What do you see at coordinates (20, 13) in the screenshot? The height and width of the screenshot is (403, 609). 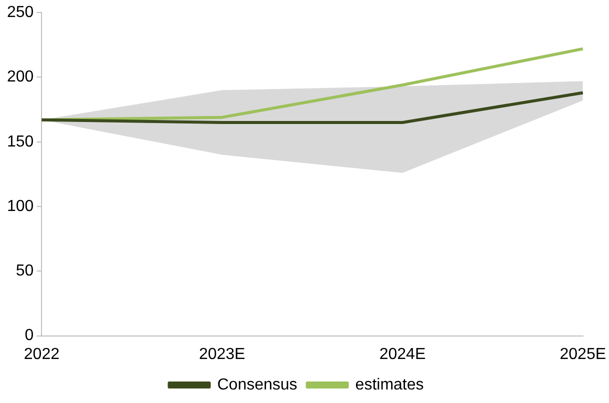 I see `y-tick-label: 250` at bounding box center [20, 13].